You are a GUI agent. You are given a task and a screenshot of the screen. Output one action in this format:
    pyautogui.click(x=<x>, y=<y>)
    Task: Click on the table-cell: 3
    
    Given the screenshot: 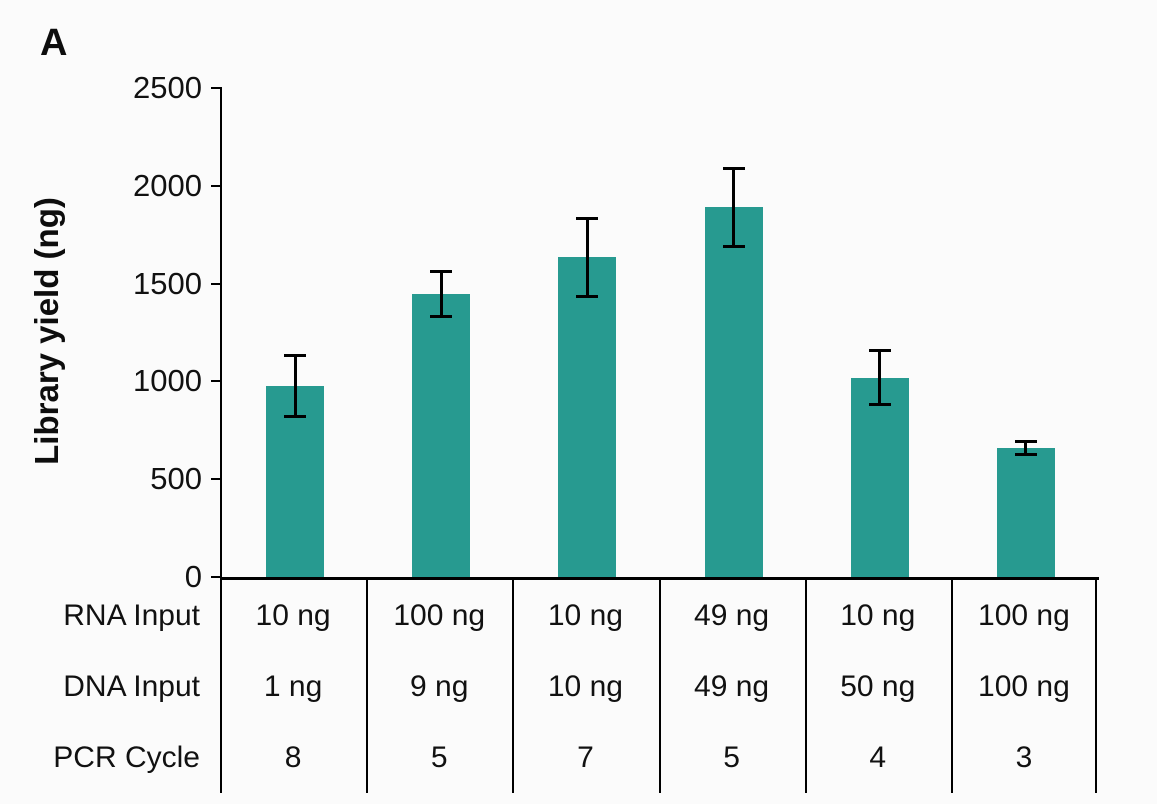 What is the action you would take?
    pyautogui.click(x=1024, y=757)
    